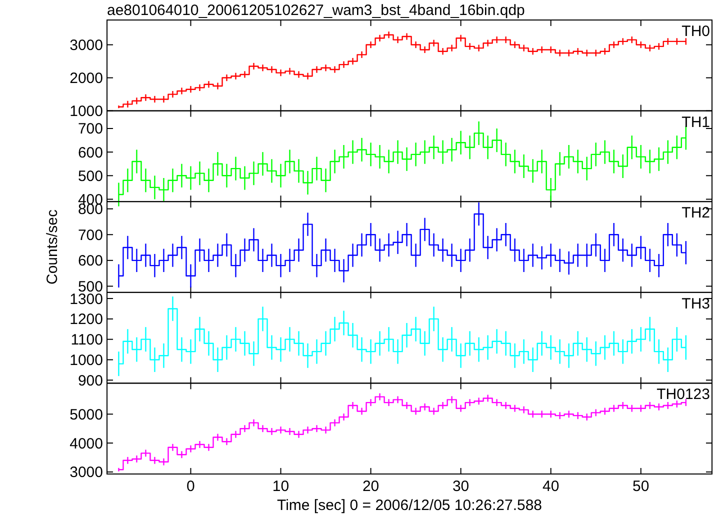  I want to click on chart-title: ae801064010_20061205102627_wam3_bst_4band_16bin.qdp, so click(316, 10).